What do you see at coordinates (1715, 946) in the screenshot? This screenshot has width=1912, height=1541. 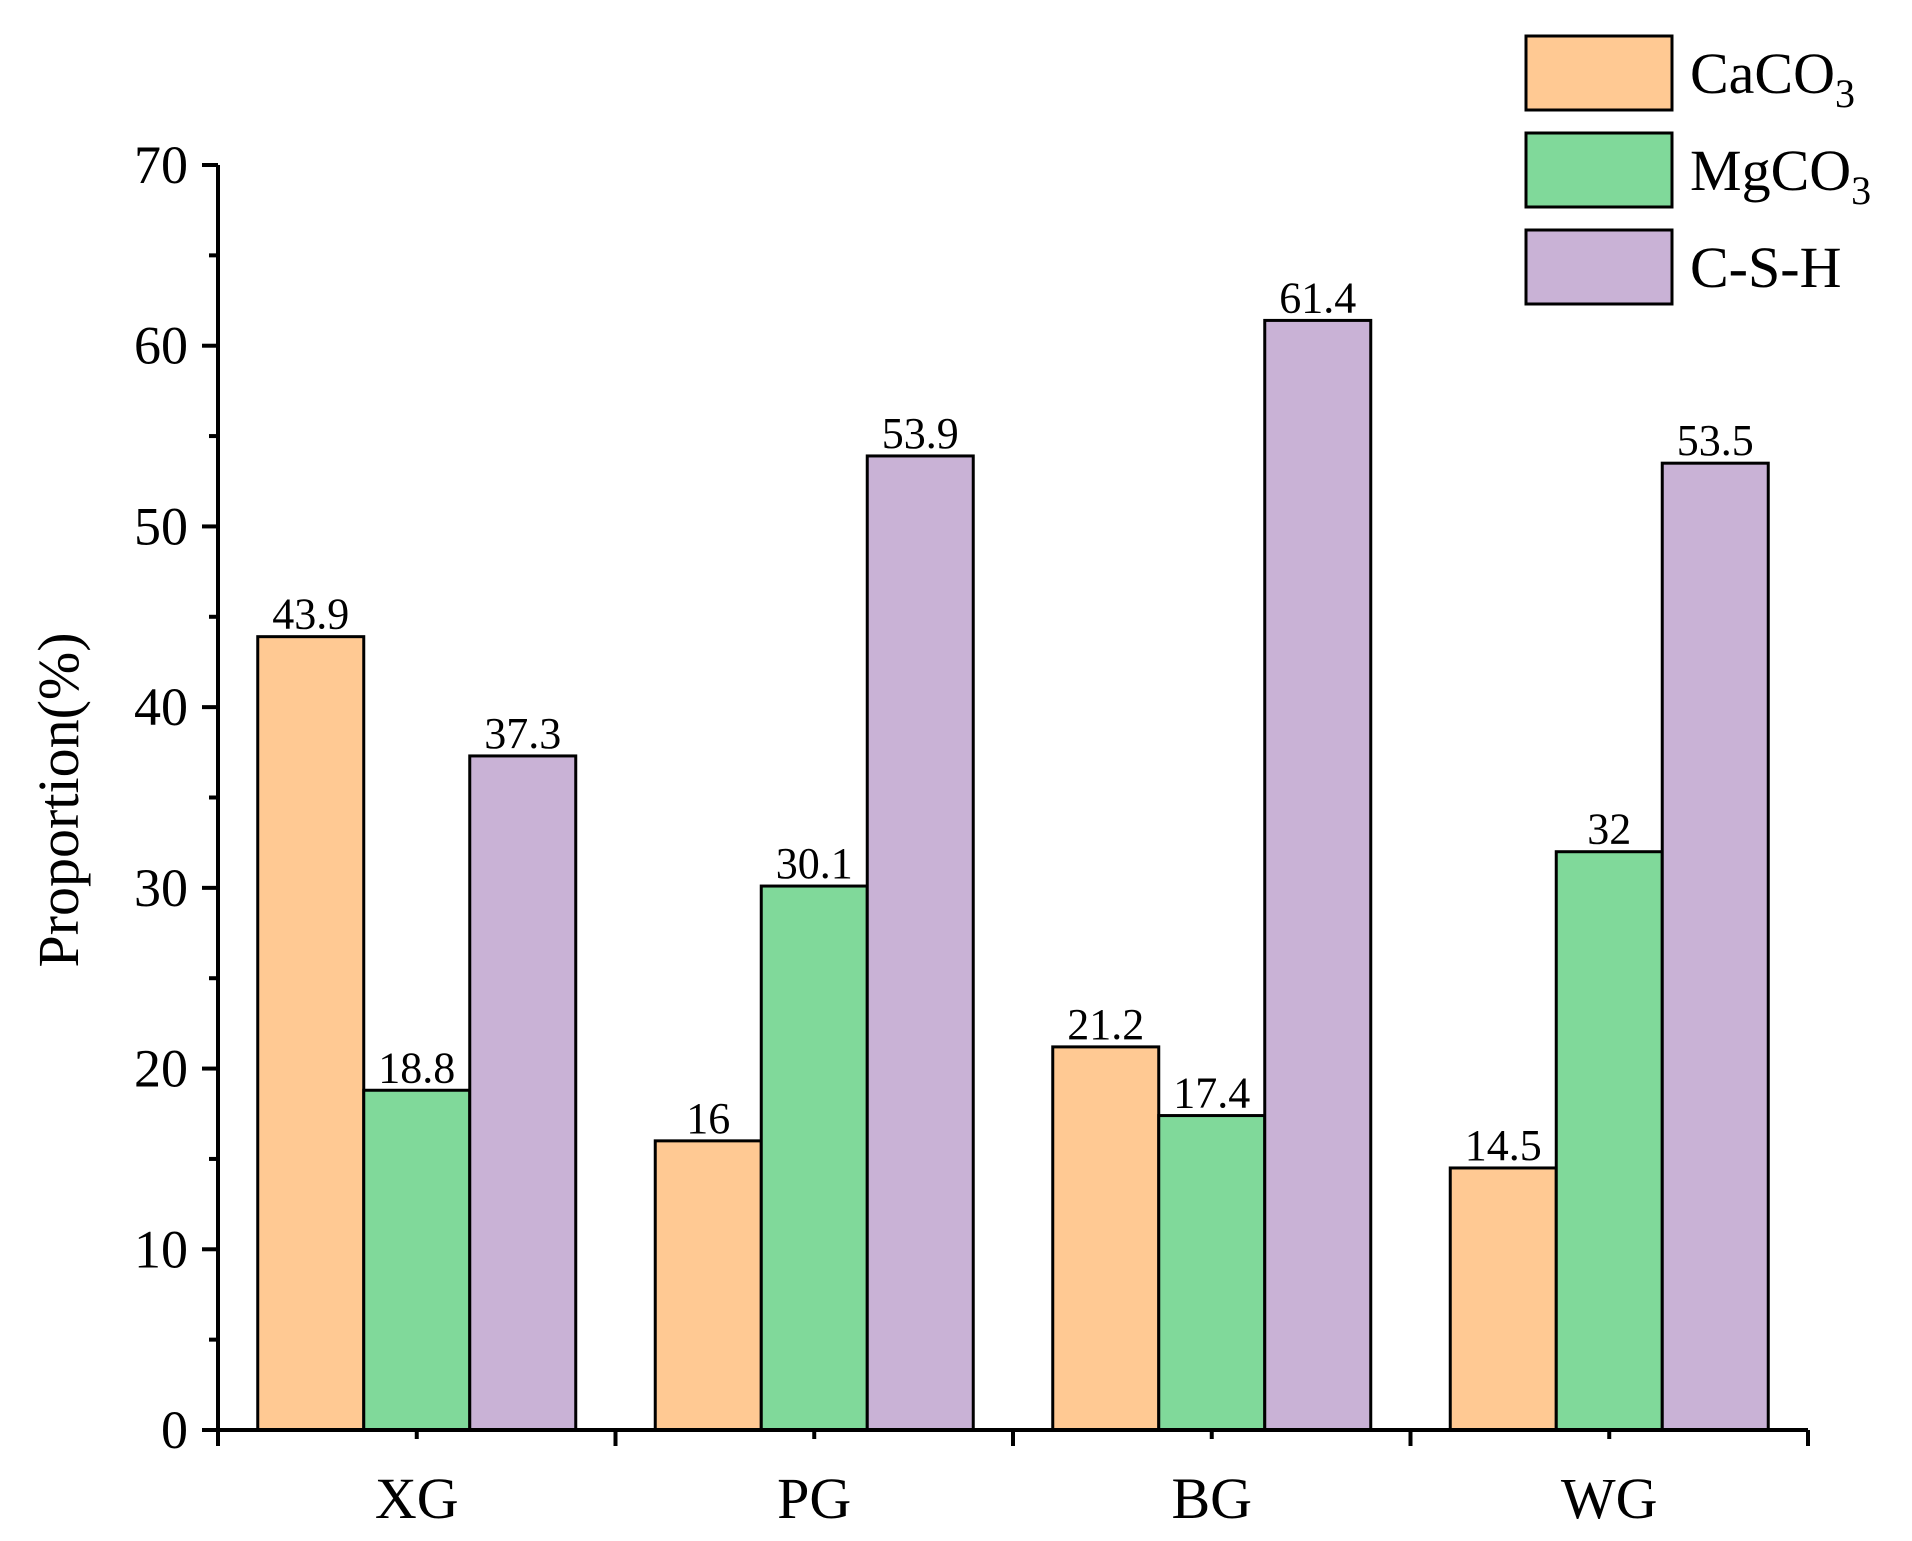 I see `bar-c-s-h-wg` at bounding box center [1715, 946].